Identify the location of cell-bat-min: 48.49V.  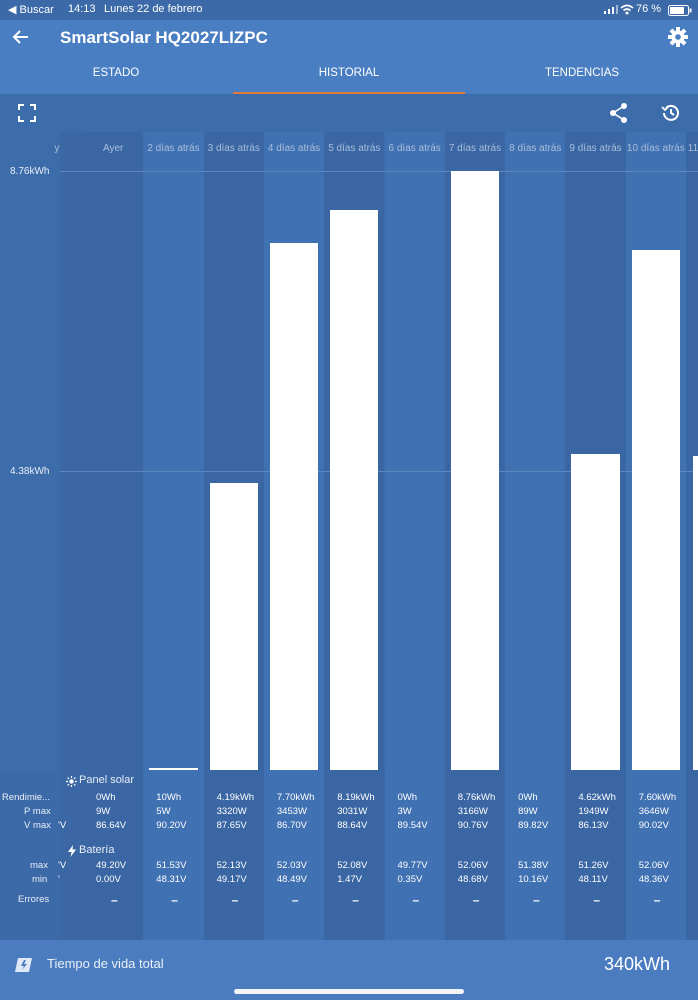
(292, 879).